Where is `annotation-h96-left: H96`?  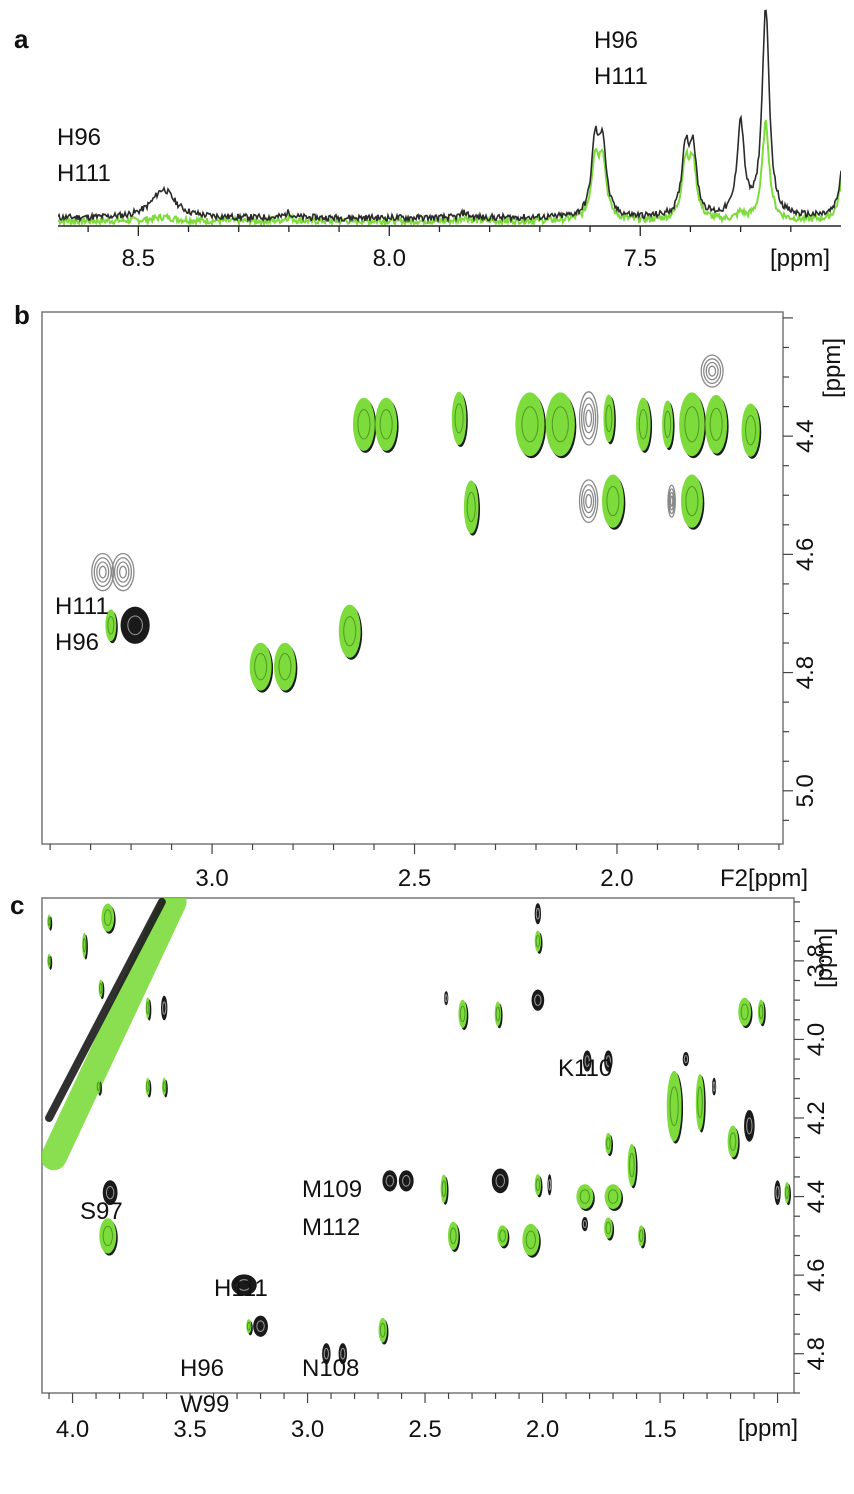 annotation-h96-left: H96 is located at coordinates (79, 137).